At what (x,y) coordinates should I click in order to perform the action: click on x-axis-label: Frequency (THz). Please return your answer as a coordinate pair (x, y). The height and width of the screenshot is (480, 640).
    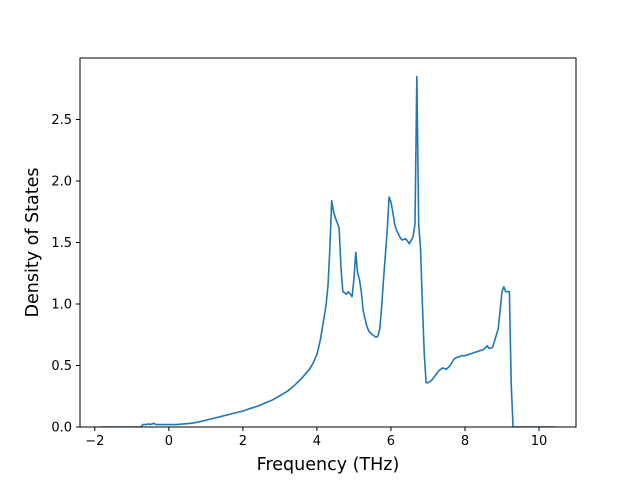
    Looking at the image, I should click on (328, 465).